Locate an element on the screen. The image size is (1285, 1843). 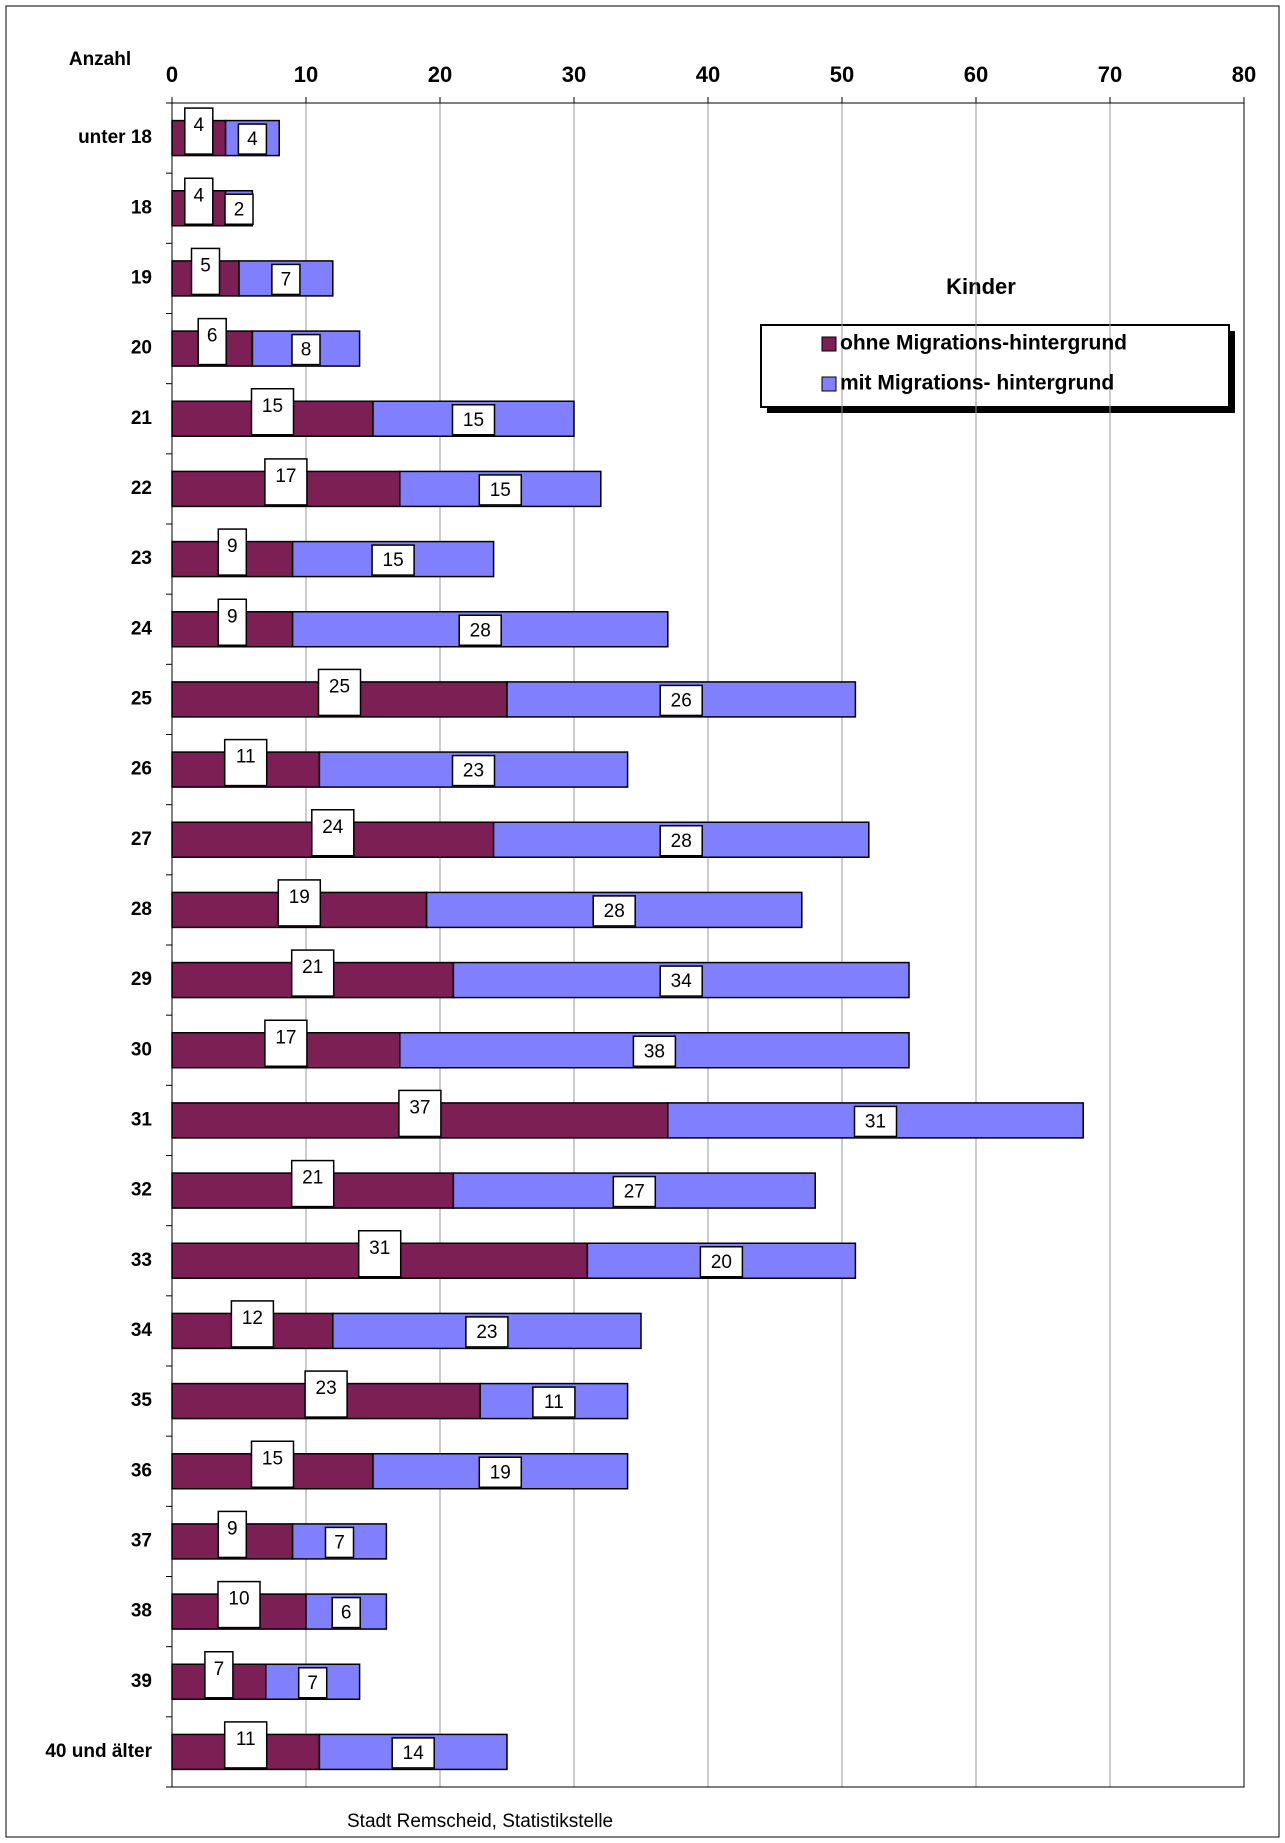
data-label: 25 is located at coordinates (339, 686).